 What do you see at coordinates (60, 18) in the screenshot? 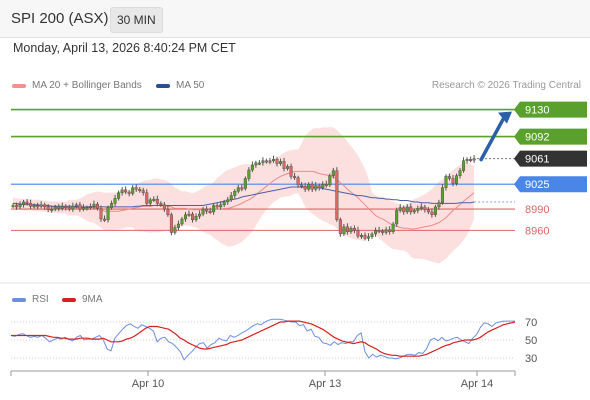
I see `instrument-title: SPI 200 (ASX)` at bounding box center [60, 18].